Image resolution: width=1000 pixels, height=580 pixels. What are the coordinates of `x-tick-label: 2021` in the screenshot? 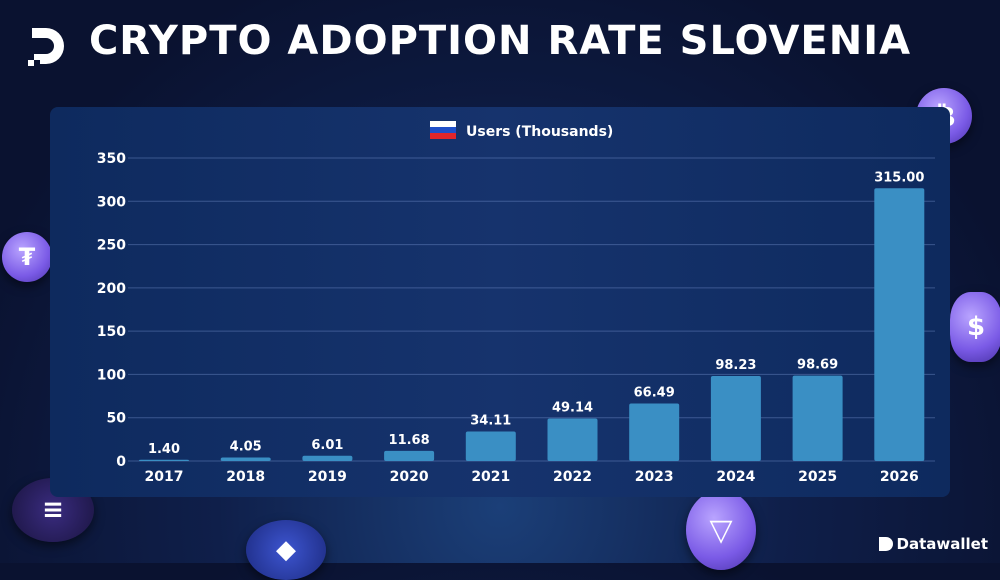 It's located at (490, 477).